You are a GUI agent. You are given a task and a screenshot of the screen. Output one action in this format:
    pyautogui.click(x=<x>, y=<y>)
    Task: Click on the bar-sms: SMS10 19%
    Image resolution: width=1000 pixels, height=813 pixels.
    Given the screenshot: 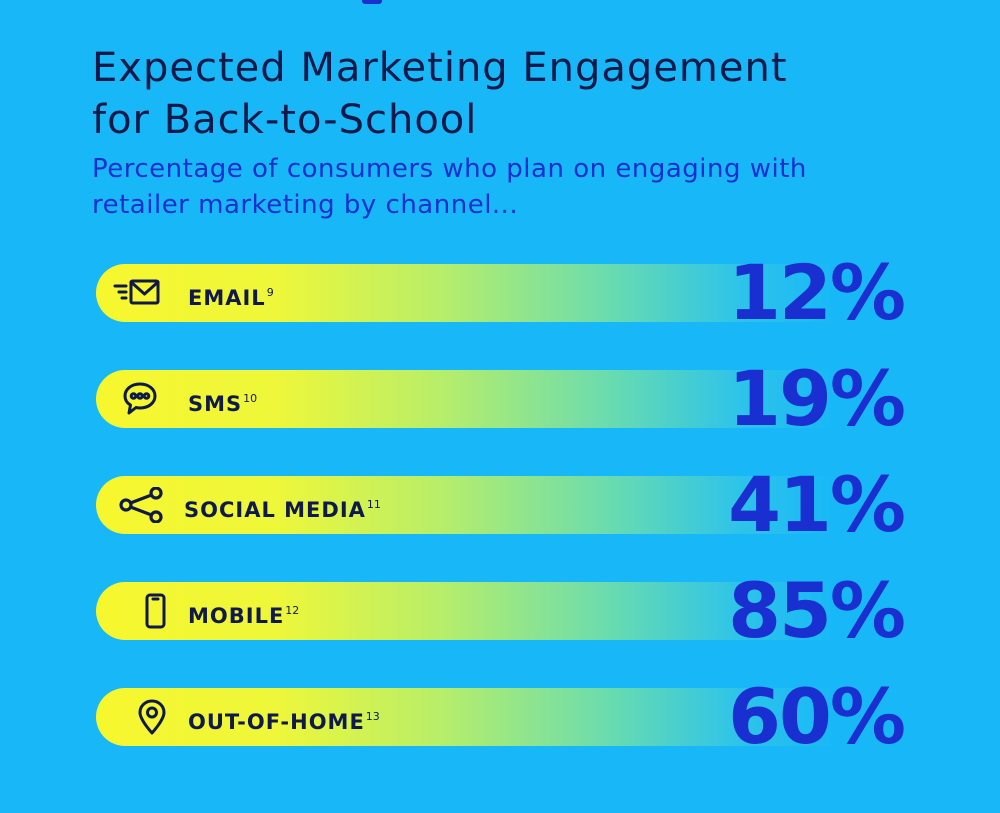 What is the action you would take?
    pyautogui.click(x=506, y=399)
    